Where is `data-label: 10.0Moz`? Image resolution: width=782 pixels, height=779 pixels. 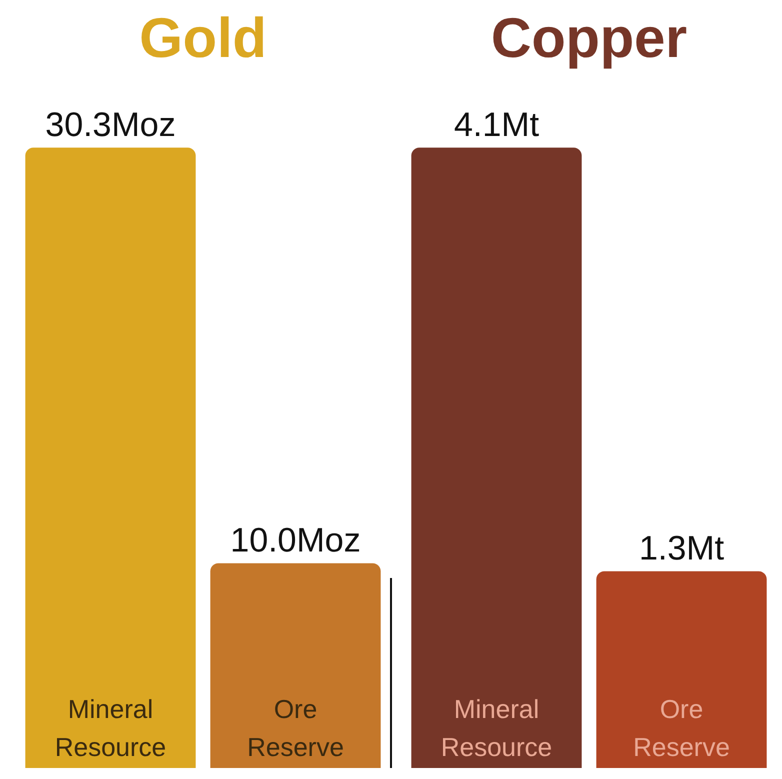 data-label: 10.0Moz is located at coordinates (295, 541).